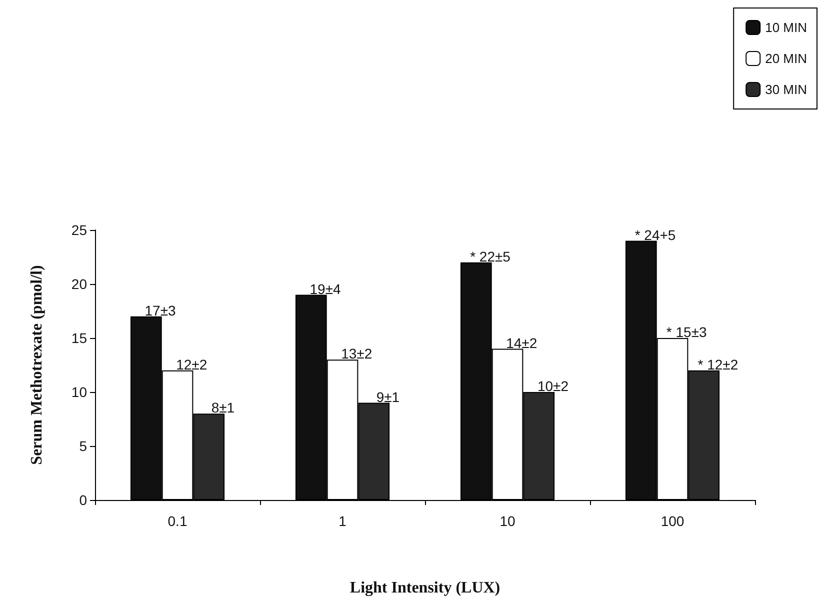 This screenshot has width=825, height=610. Describe the element at coordinates (655, 234) in the screenshot. I see `data-label: * 24+5` at that location.